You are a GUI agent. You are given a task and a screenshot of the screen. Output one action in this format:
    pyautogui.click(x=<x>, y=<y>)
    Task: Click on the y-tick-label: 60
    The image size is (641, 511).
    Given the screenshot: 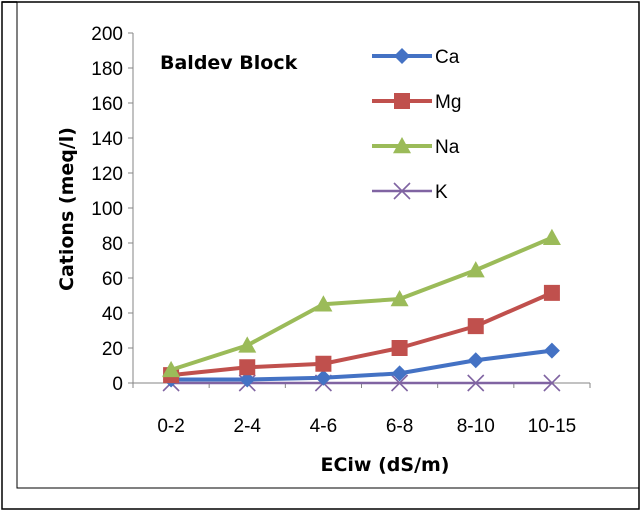 What is the action you would take?
    pyautogui.click(x=112, y=279)
    